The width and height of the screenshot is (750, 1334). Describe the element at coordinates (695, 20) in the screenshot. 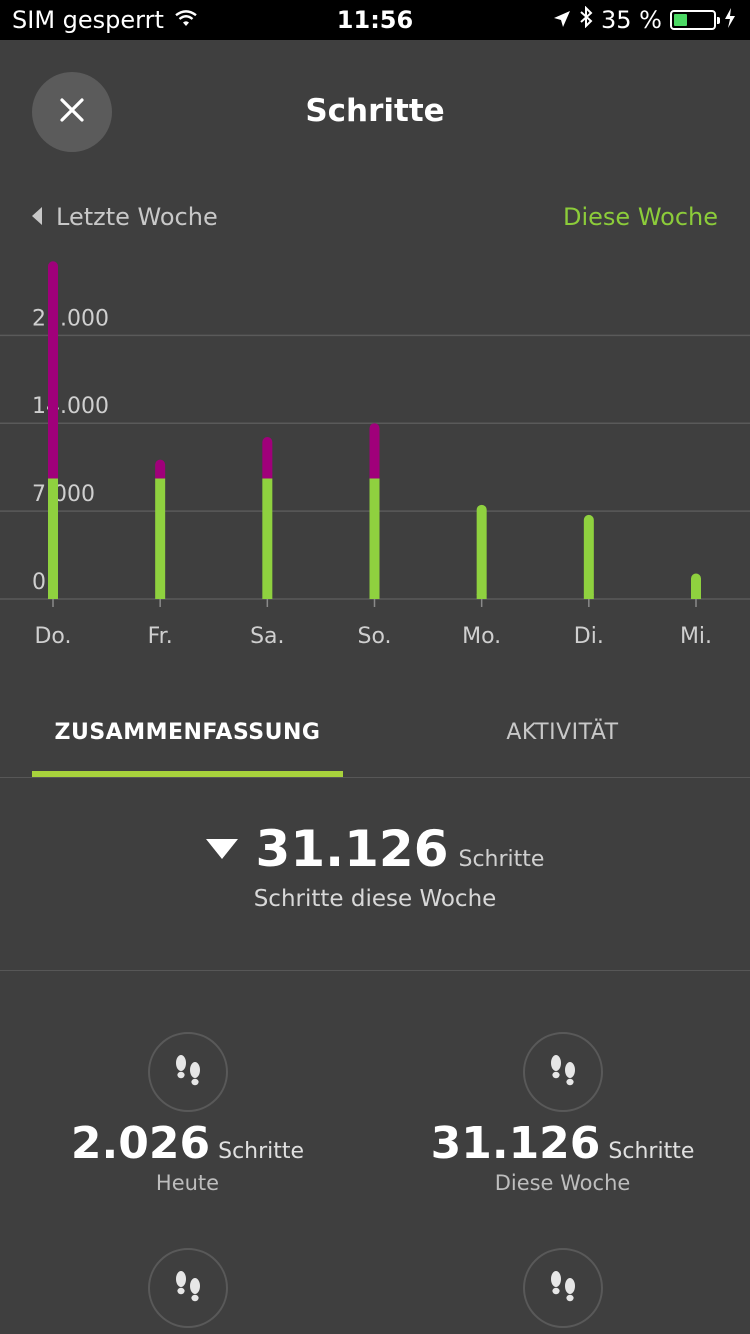

I see `battery-icon` at that location.